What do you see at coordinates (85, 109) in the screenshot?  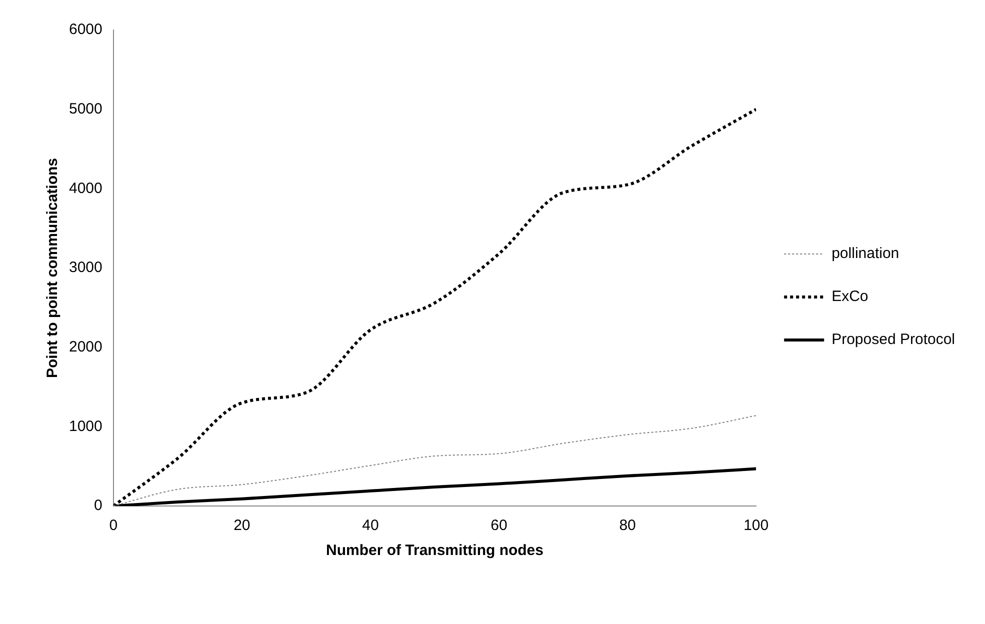 I see `y-tick-label: 5000` at bounding box center [85, 109].